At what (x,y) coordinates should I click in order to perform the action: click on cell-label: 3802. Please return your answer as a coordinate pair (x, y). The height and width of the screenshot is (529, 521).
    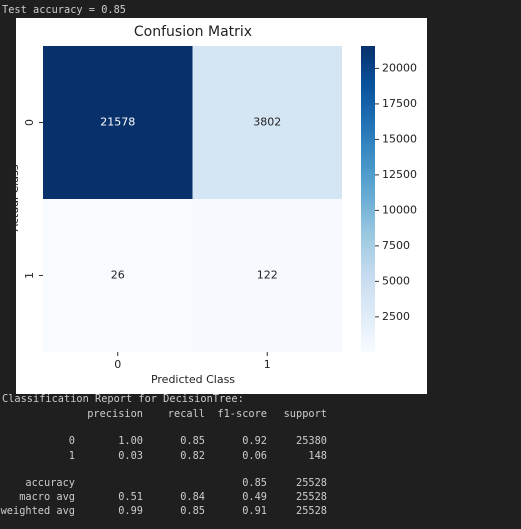
    Looking at the image, I should click on (267, 122).